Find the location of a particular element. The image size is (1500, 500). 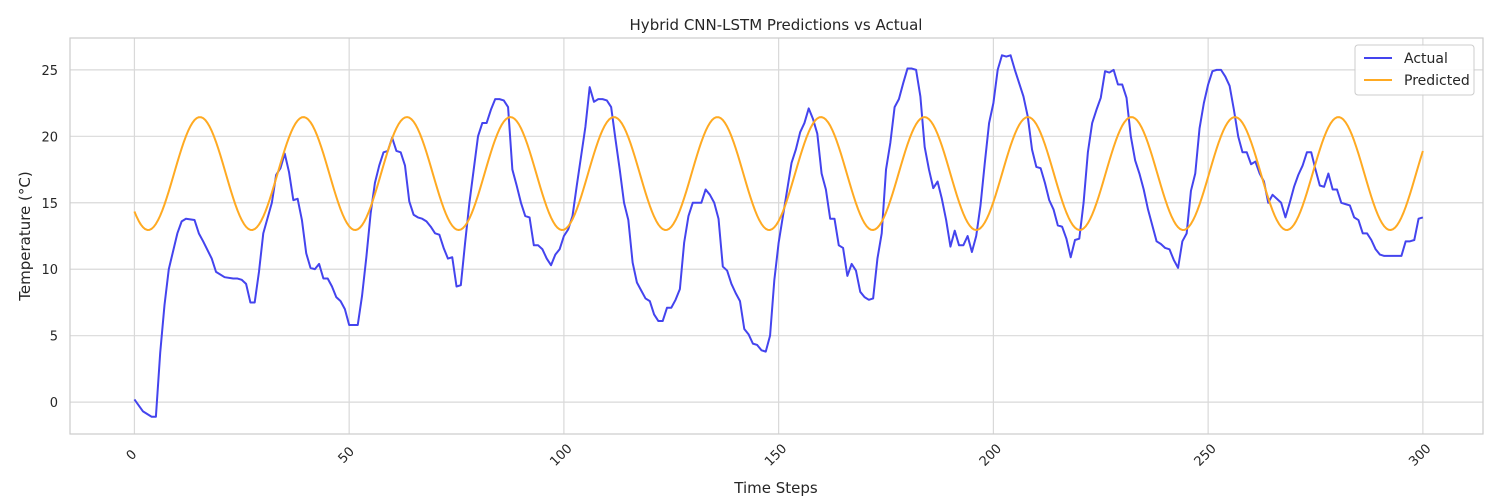

legend: Actual Predicted is located at coordinates (1414, 70).